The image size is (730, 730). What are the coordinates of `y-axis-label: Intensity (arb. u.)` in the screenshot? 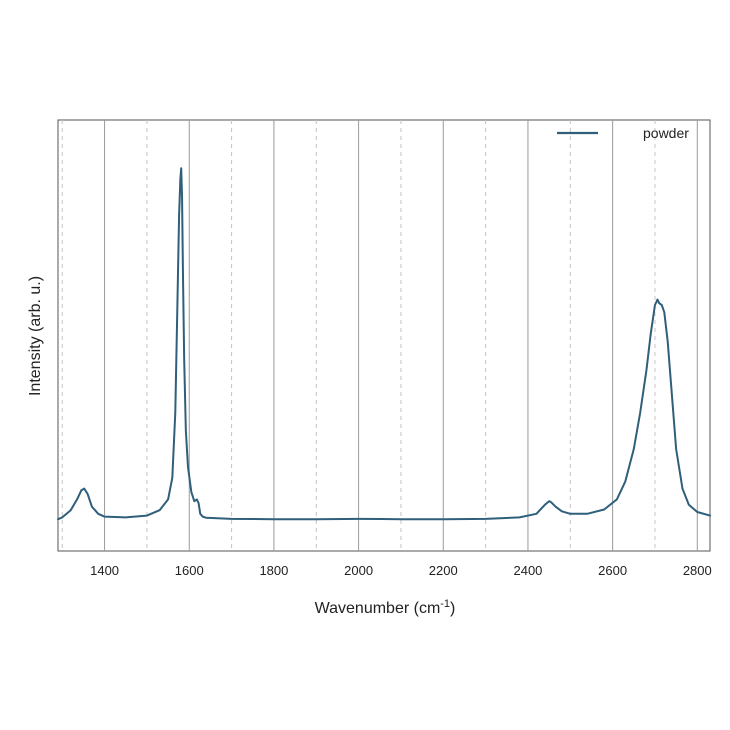 It's located at (35, 336).